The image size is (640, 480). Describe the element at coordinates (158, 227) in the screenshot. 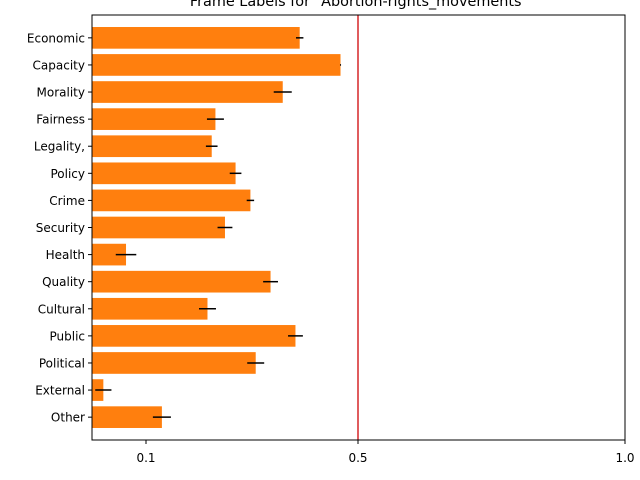

I see `bar-security` at that location.